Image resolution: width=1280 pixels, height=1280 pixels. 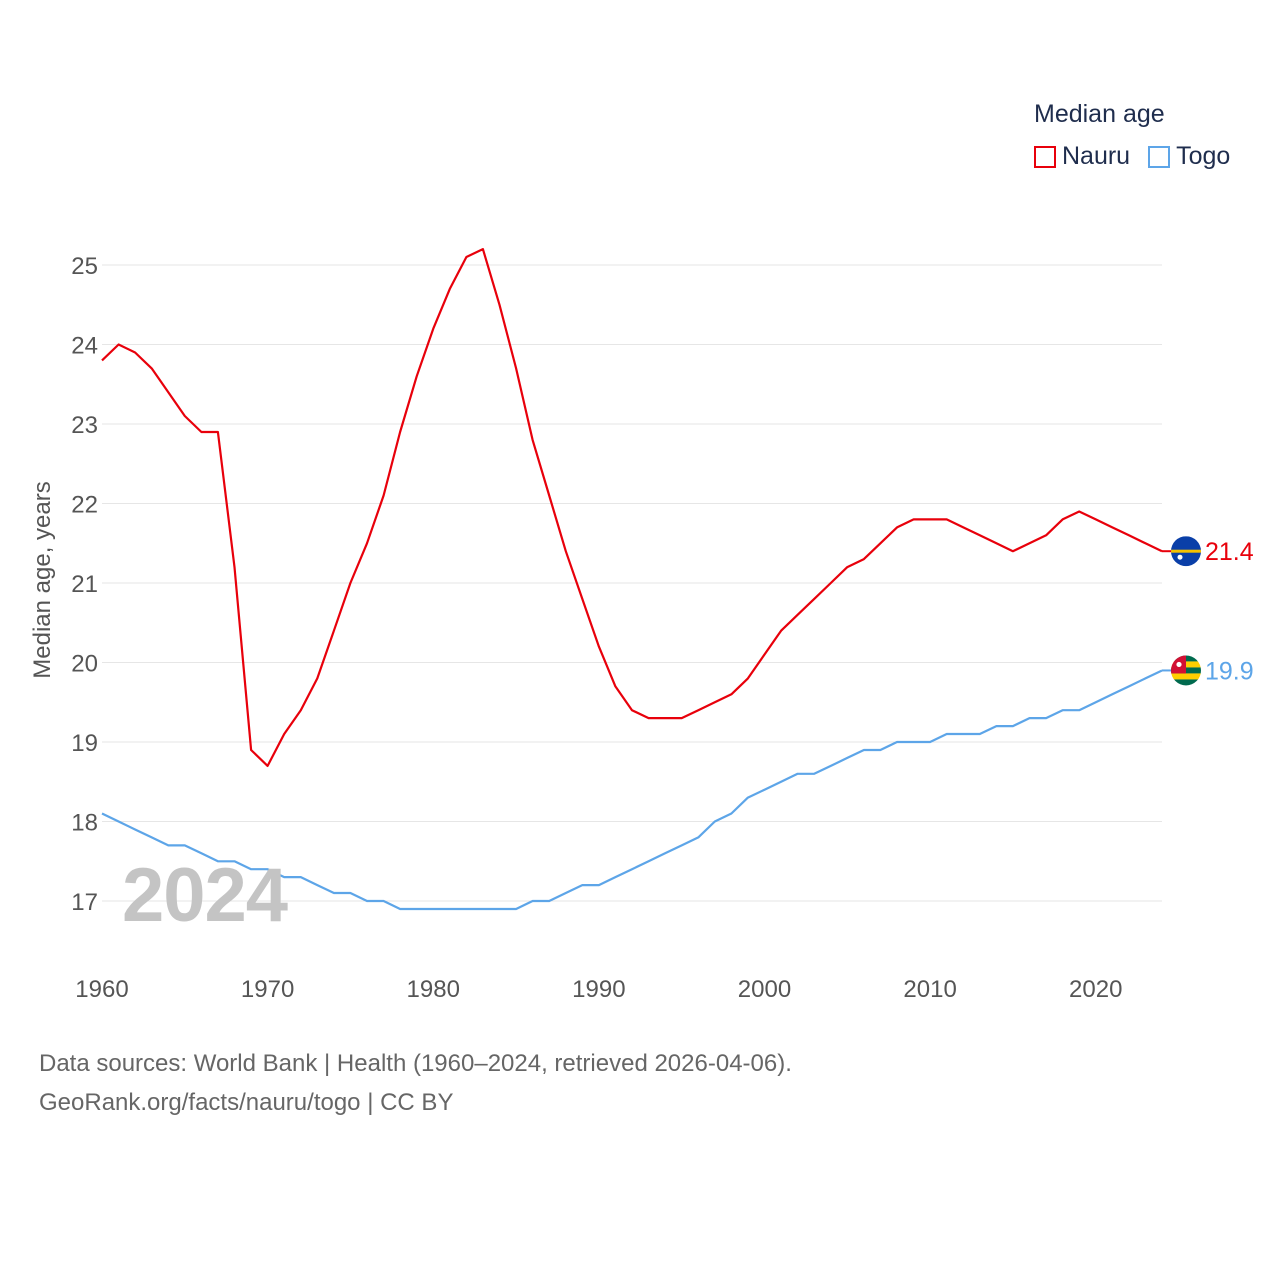 I want to click on y-tick-label-22: 22, so click(x=84, y=505).